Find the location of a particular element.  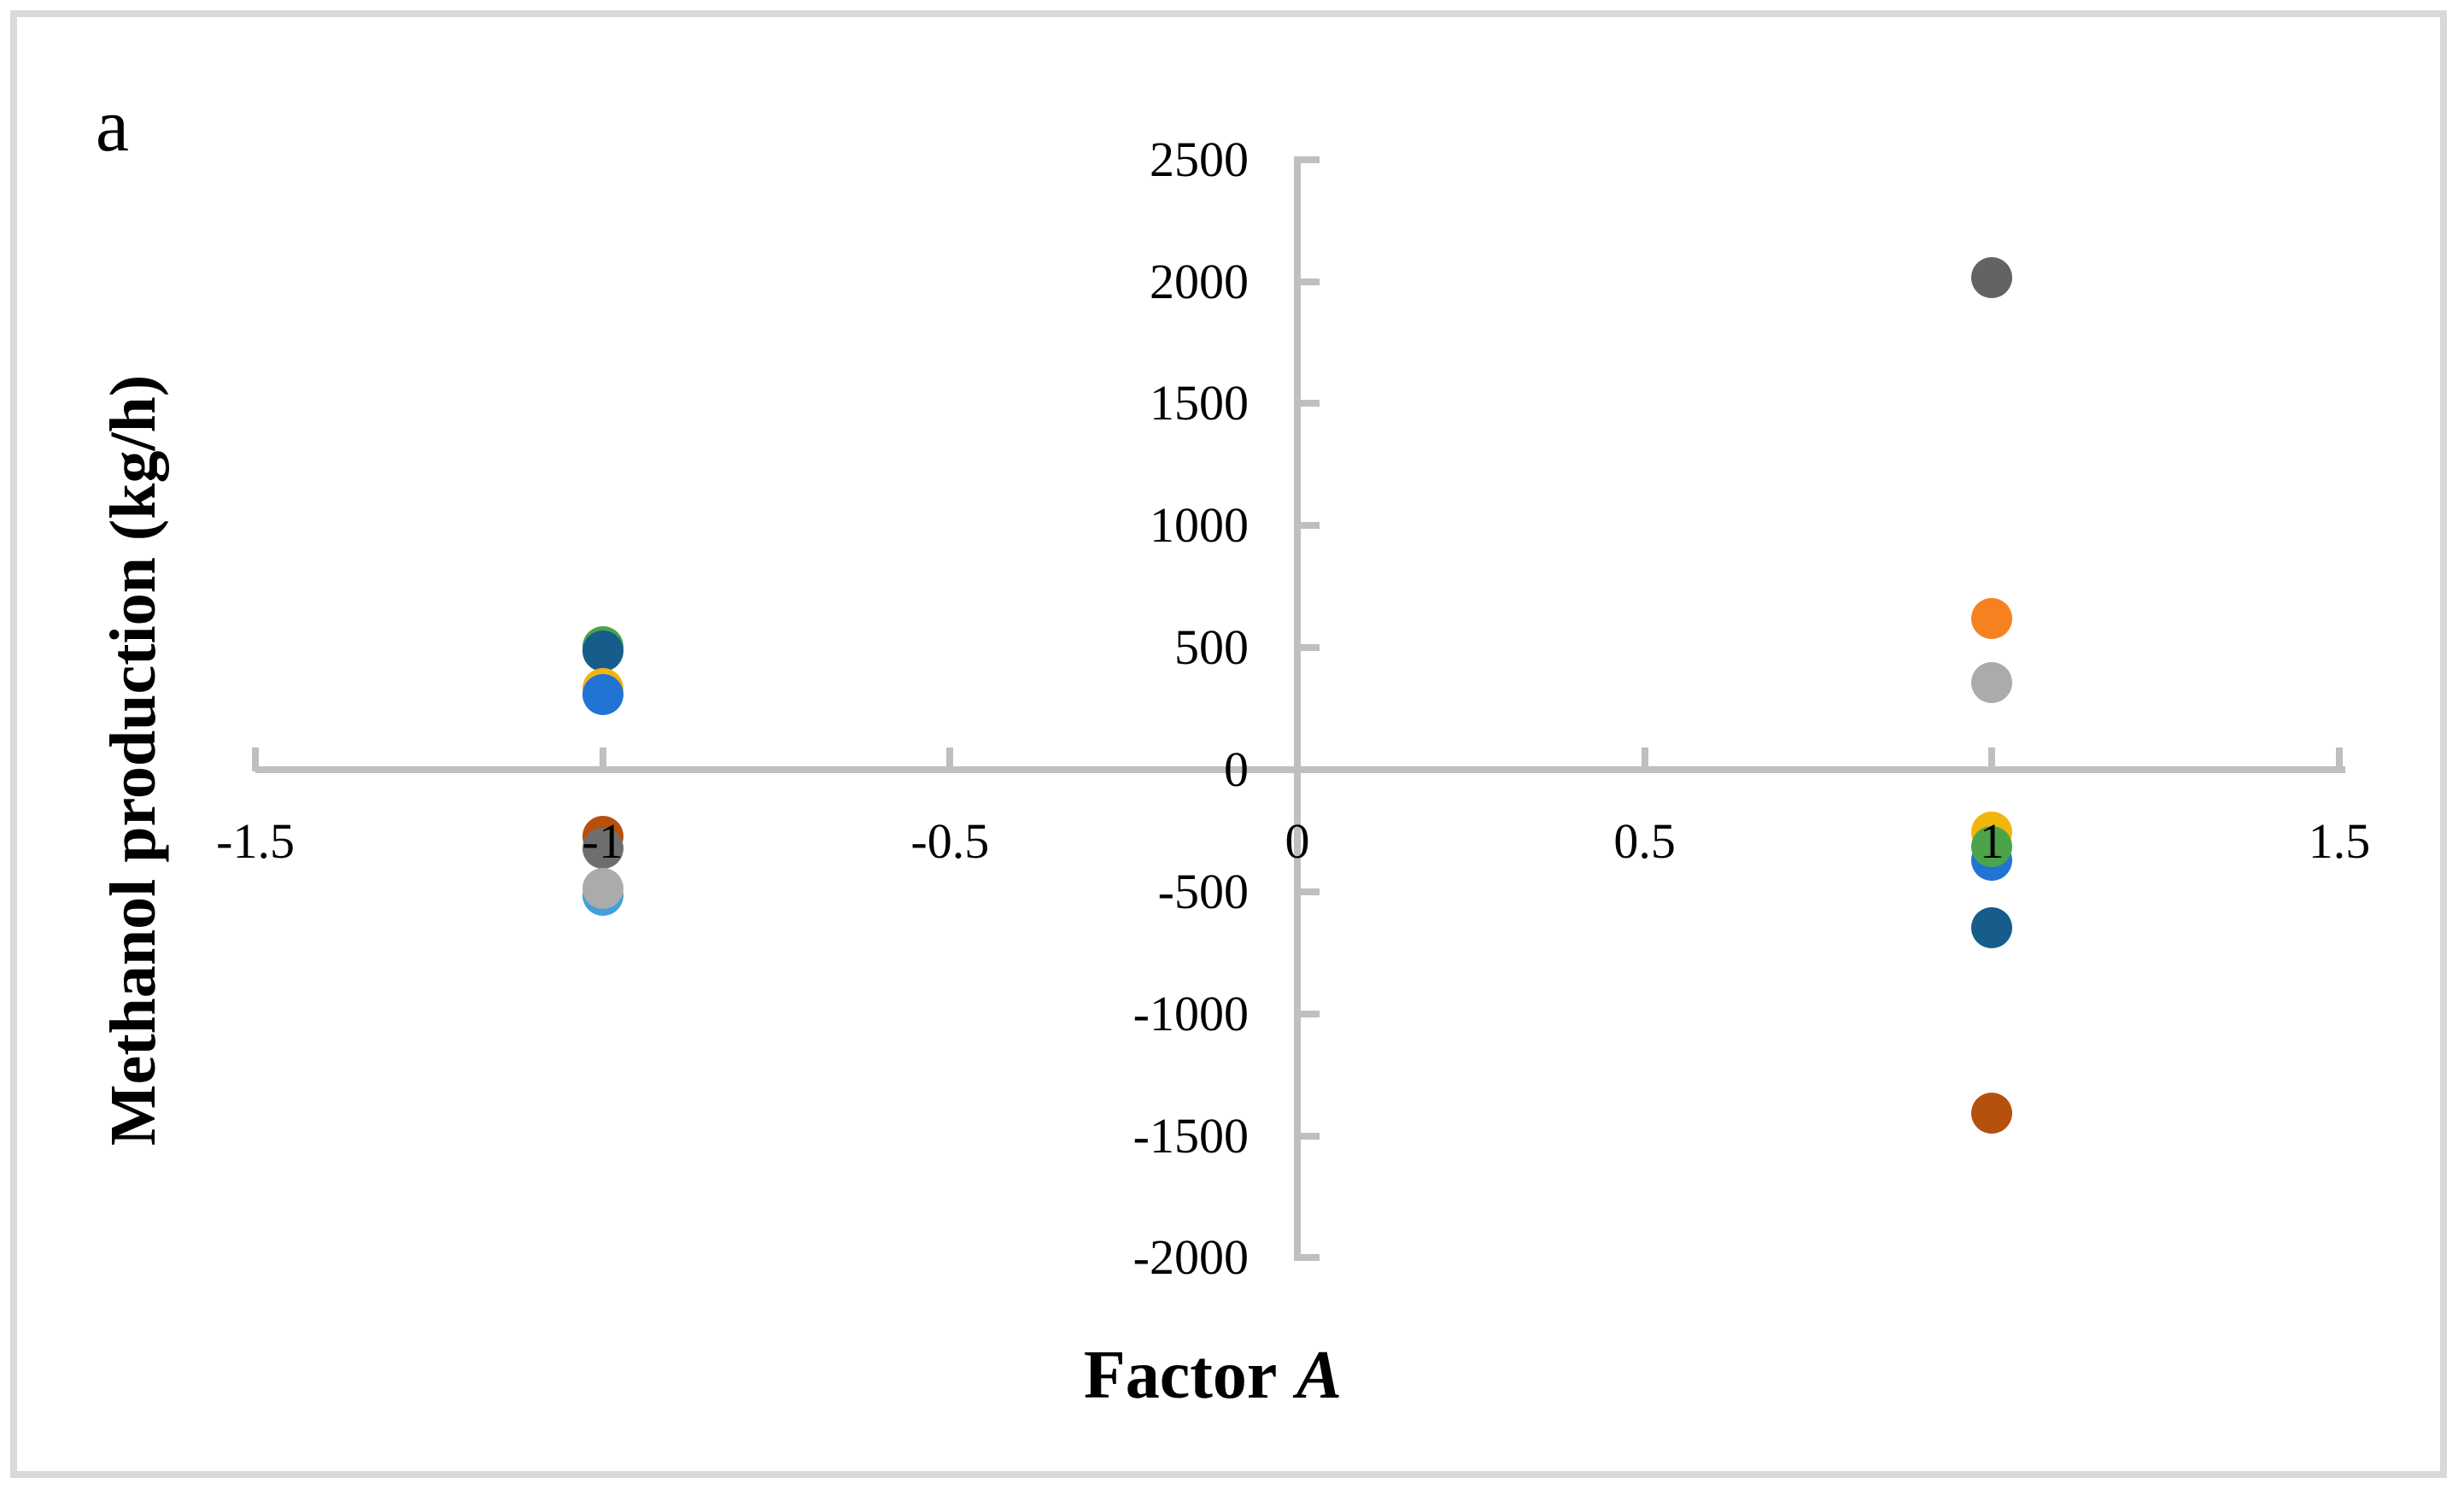

y-axis-line is located at coordinates (1297, 711).